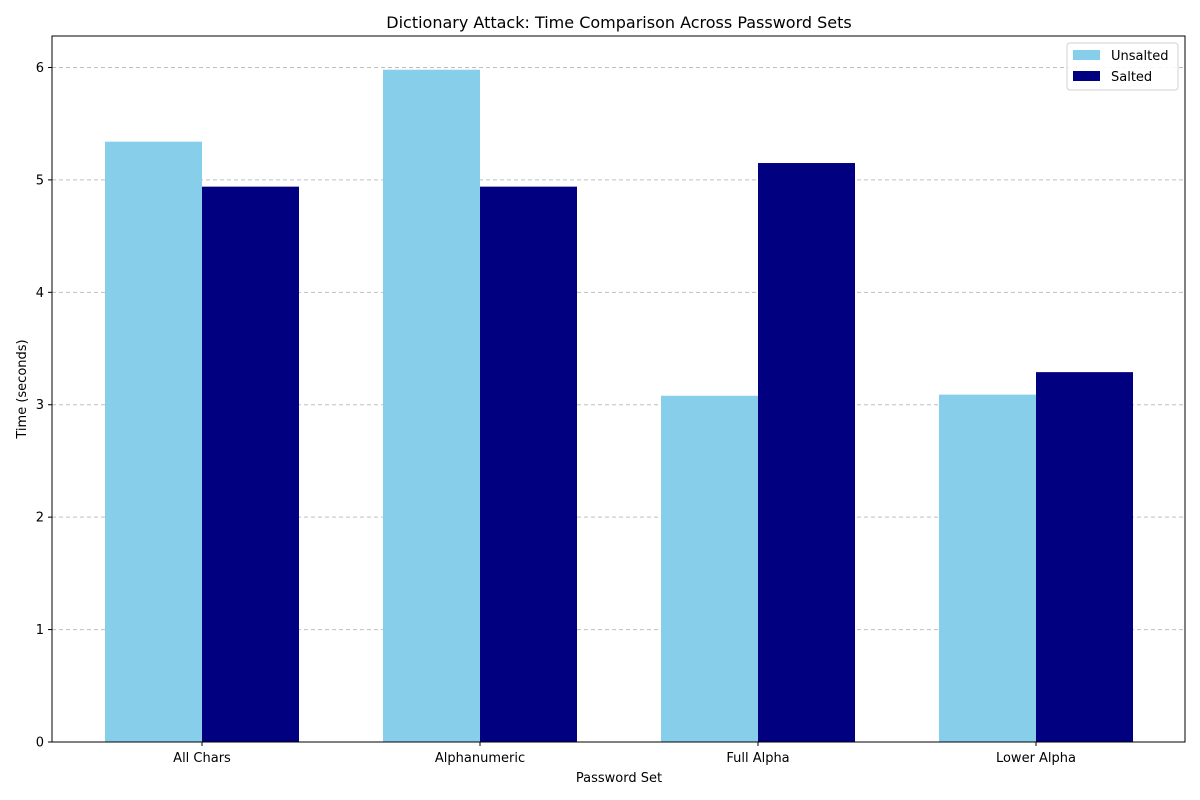 The width and height of the screenshot is (1200, 800). What do you see at coordinates (1084, 557) in the screenshot?
I see `bar-salted-lower-alpha` at bounding box center [1084, 557].